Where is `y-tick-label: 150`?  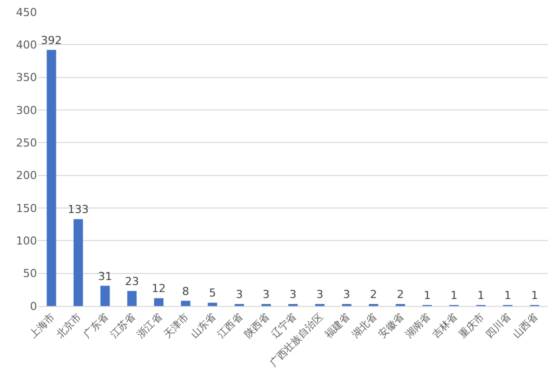
y-tick-label: 150 is located at coordinates (26, 208).